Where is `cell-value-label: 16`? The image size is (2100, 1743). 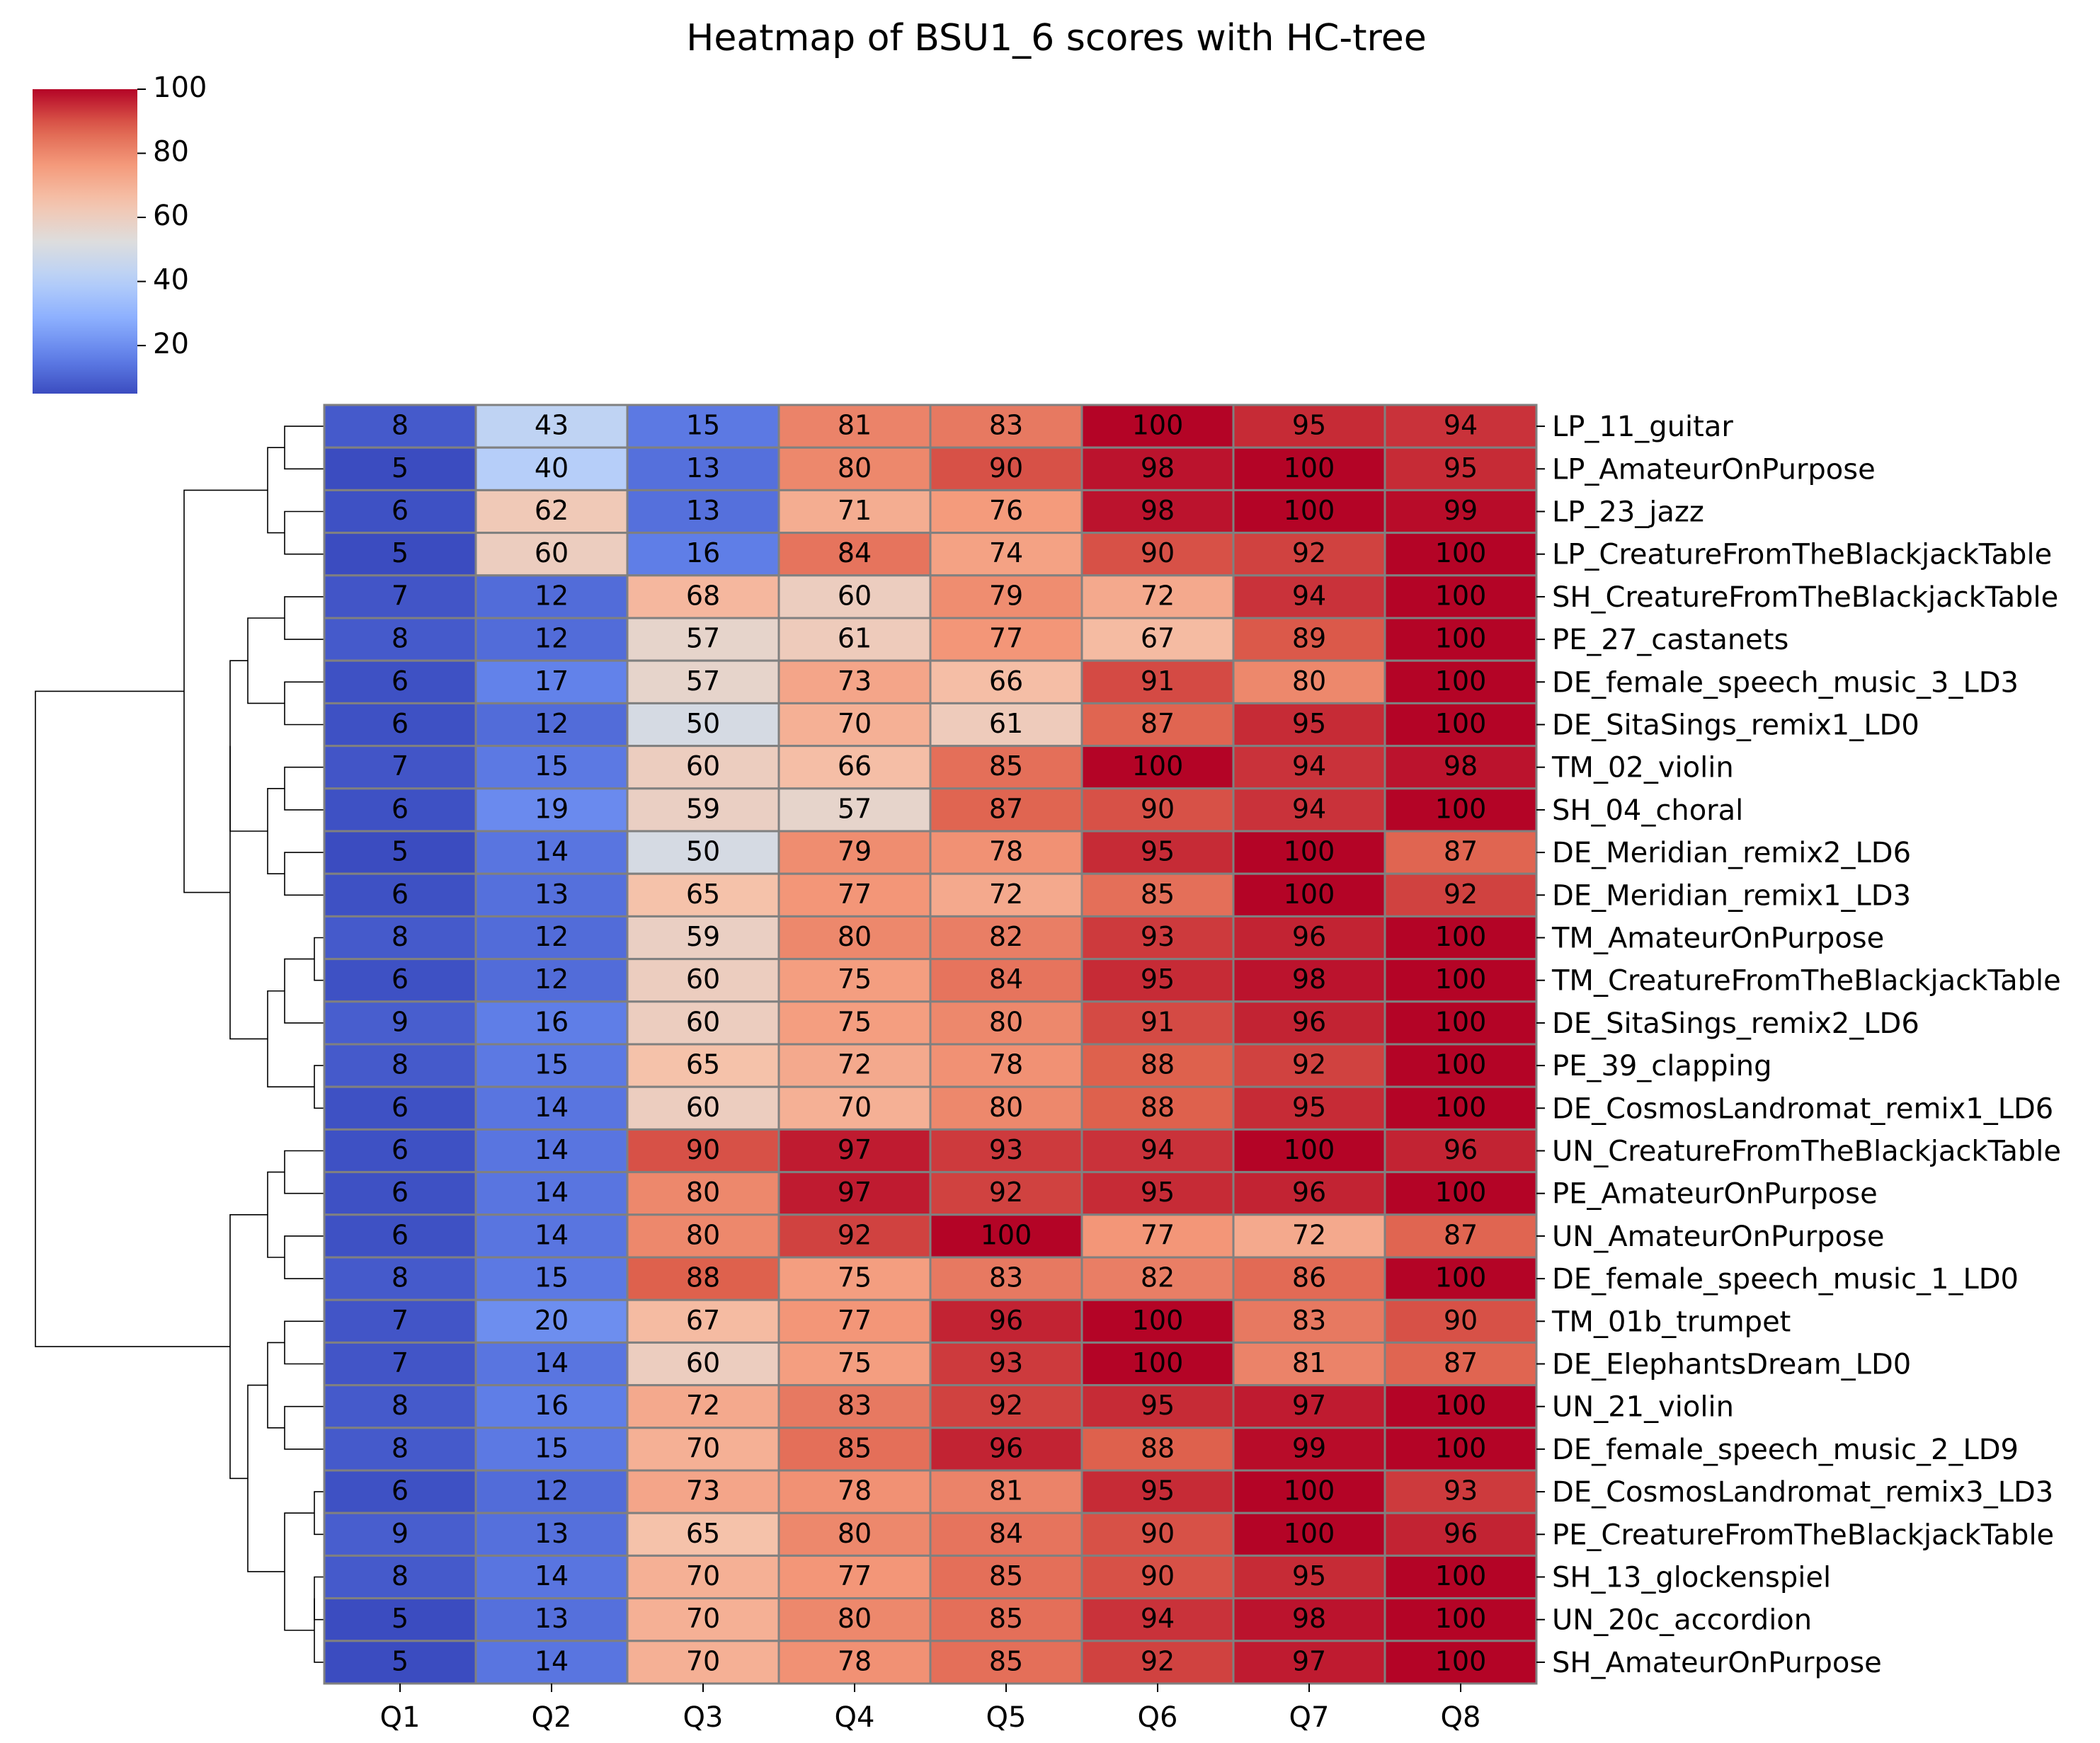
cell-value-label: 16 is located at coordinates (703, 552).